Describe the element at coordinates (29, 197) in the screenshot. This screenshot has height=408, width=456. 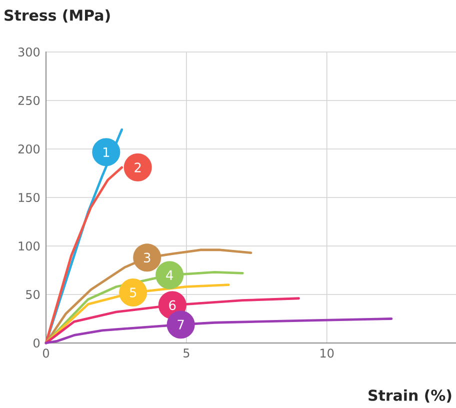
I see `y-tick-label: 150` at that location.